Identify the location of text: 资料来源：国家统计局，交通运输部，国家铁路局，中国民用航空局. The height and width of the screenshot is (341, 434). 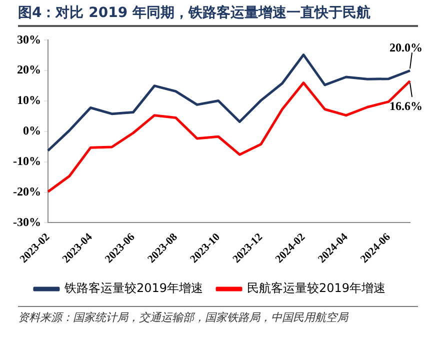
(218, 315).